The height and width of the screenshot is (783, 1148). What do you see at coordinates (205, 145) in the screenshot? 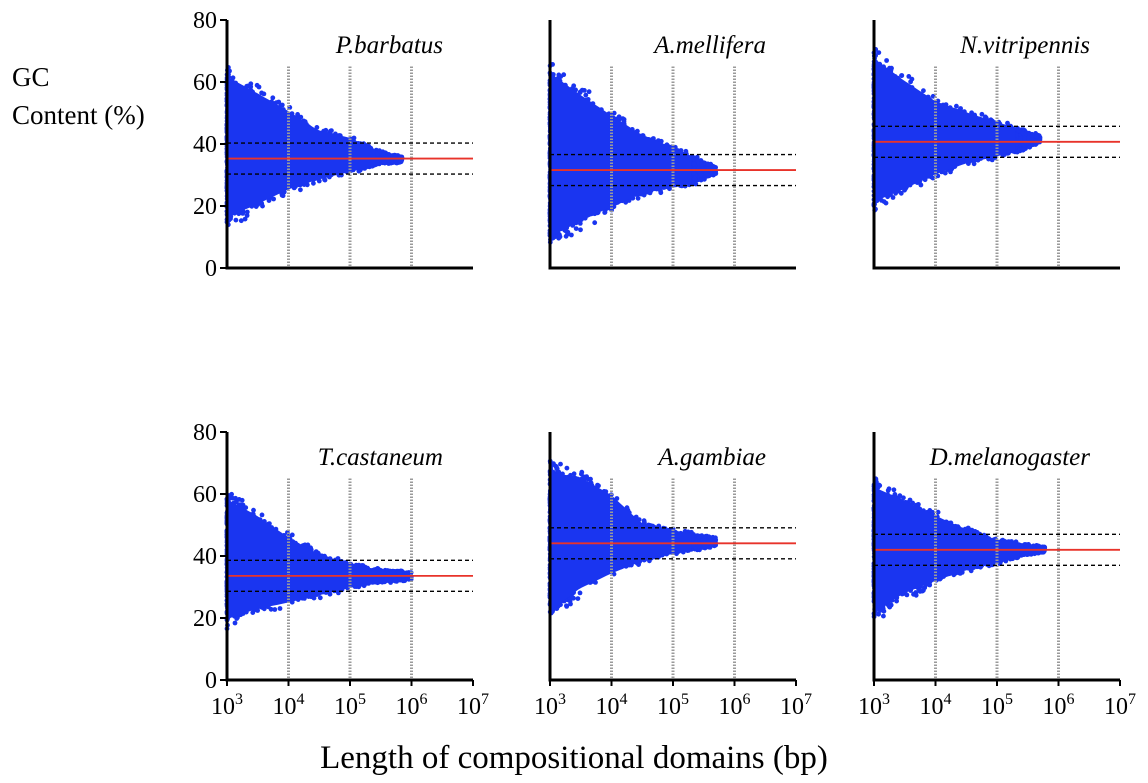
I see `y-tick-label: 40` at bounding box center [205, 145].